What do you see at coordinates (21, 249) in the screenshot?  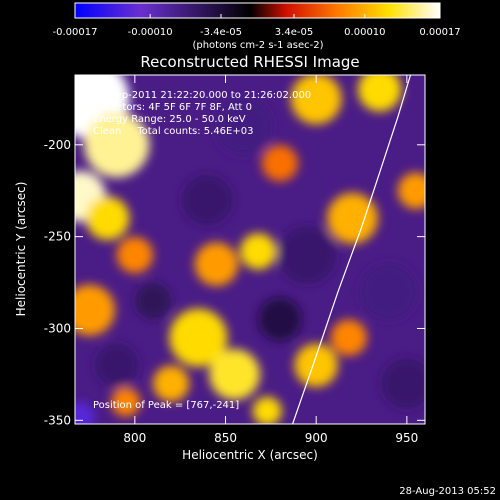 I see `y-axis-label: Heliocentric Y (arcsec)` at bounding box center [21, 249].